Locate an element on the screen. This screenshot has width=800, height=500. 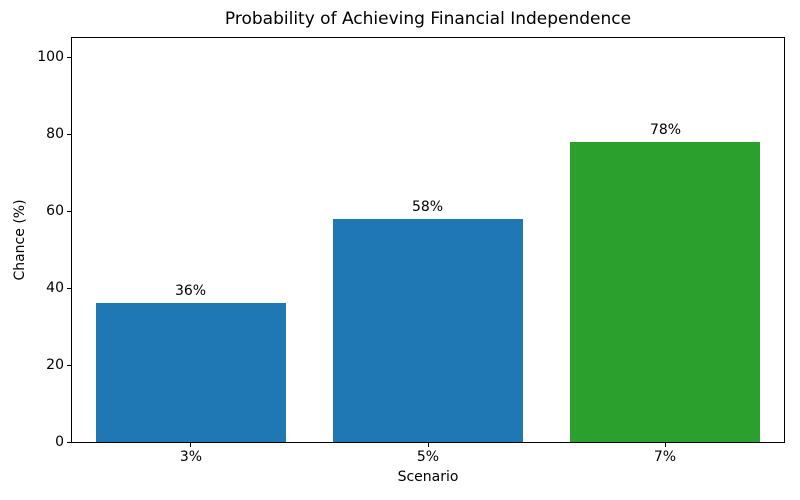
bar-value-label: 78% is located at coordinates (665, 130).